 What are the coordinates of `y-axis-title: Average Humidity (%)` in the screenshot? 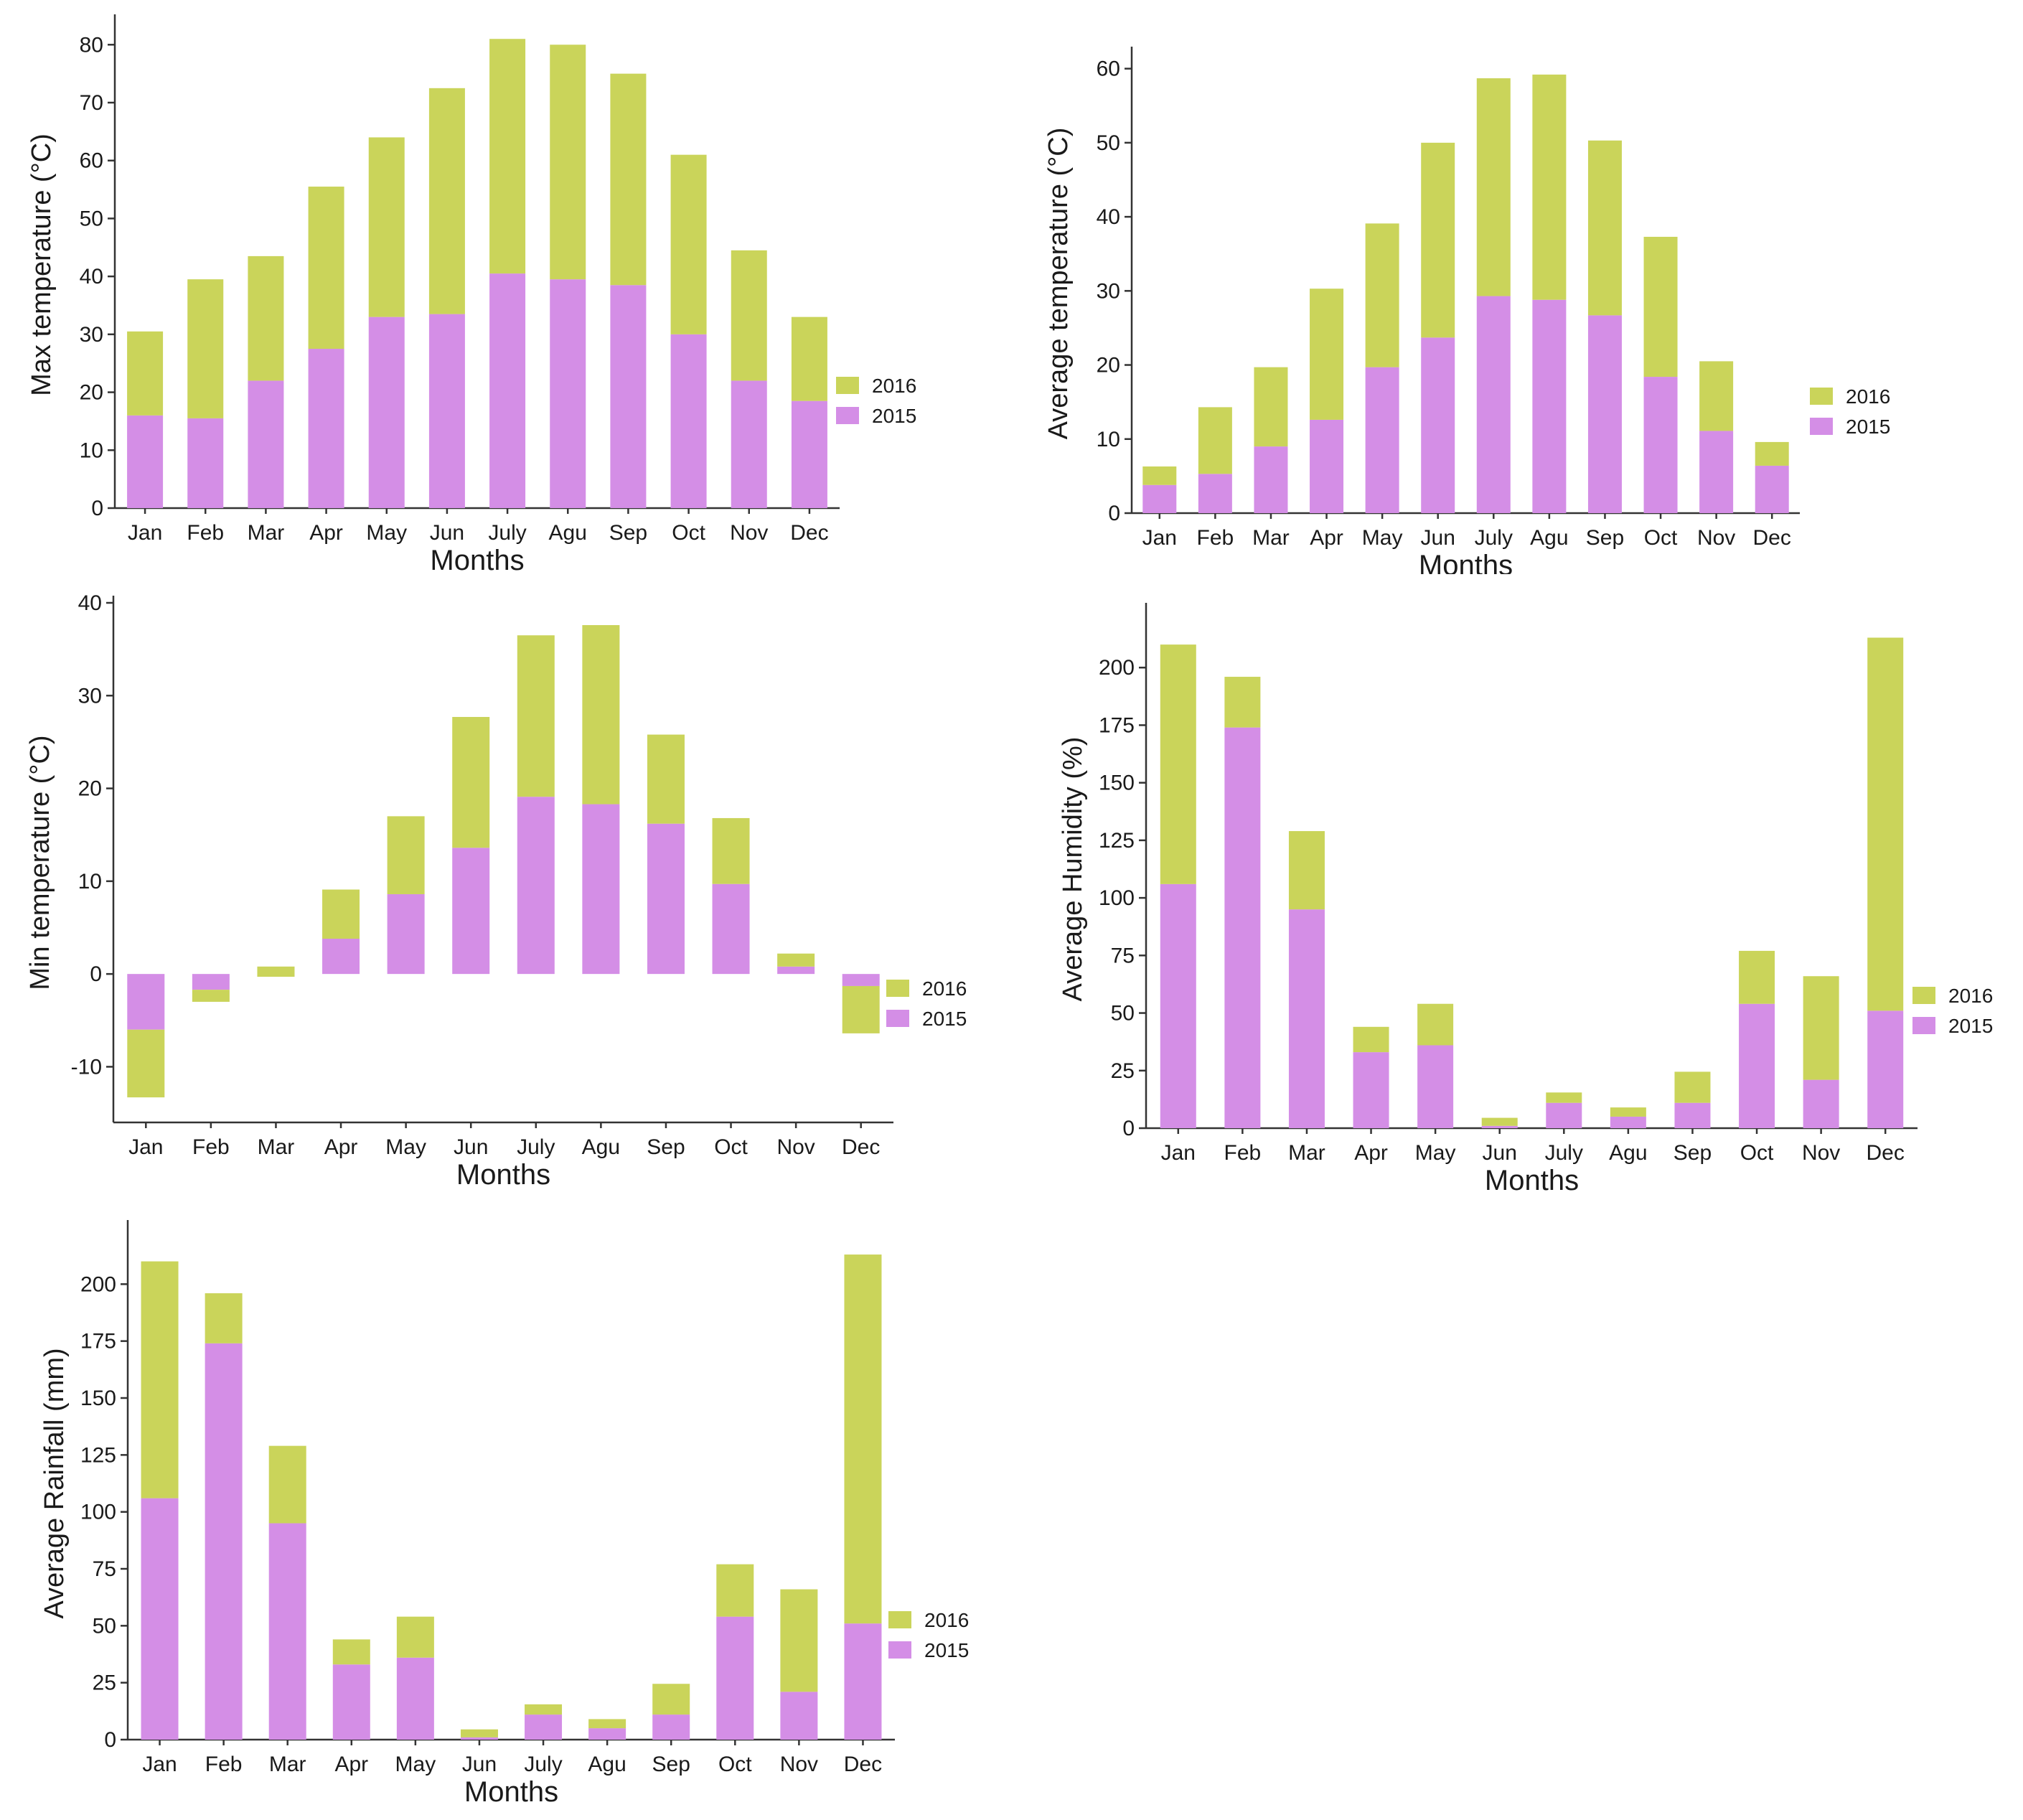 It's located at (1073, 869).